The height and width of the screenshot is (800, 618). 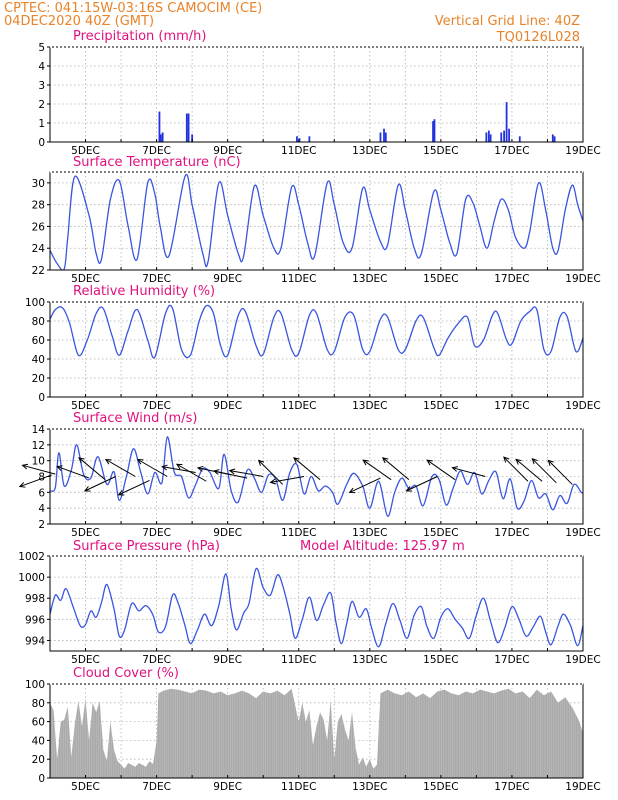 I want to click on temp-xtick-label: 19DEC, so click(x=582, y=279).